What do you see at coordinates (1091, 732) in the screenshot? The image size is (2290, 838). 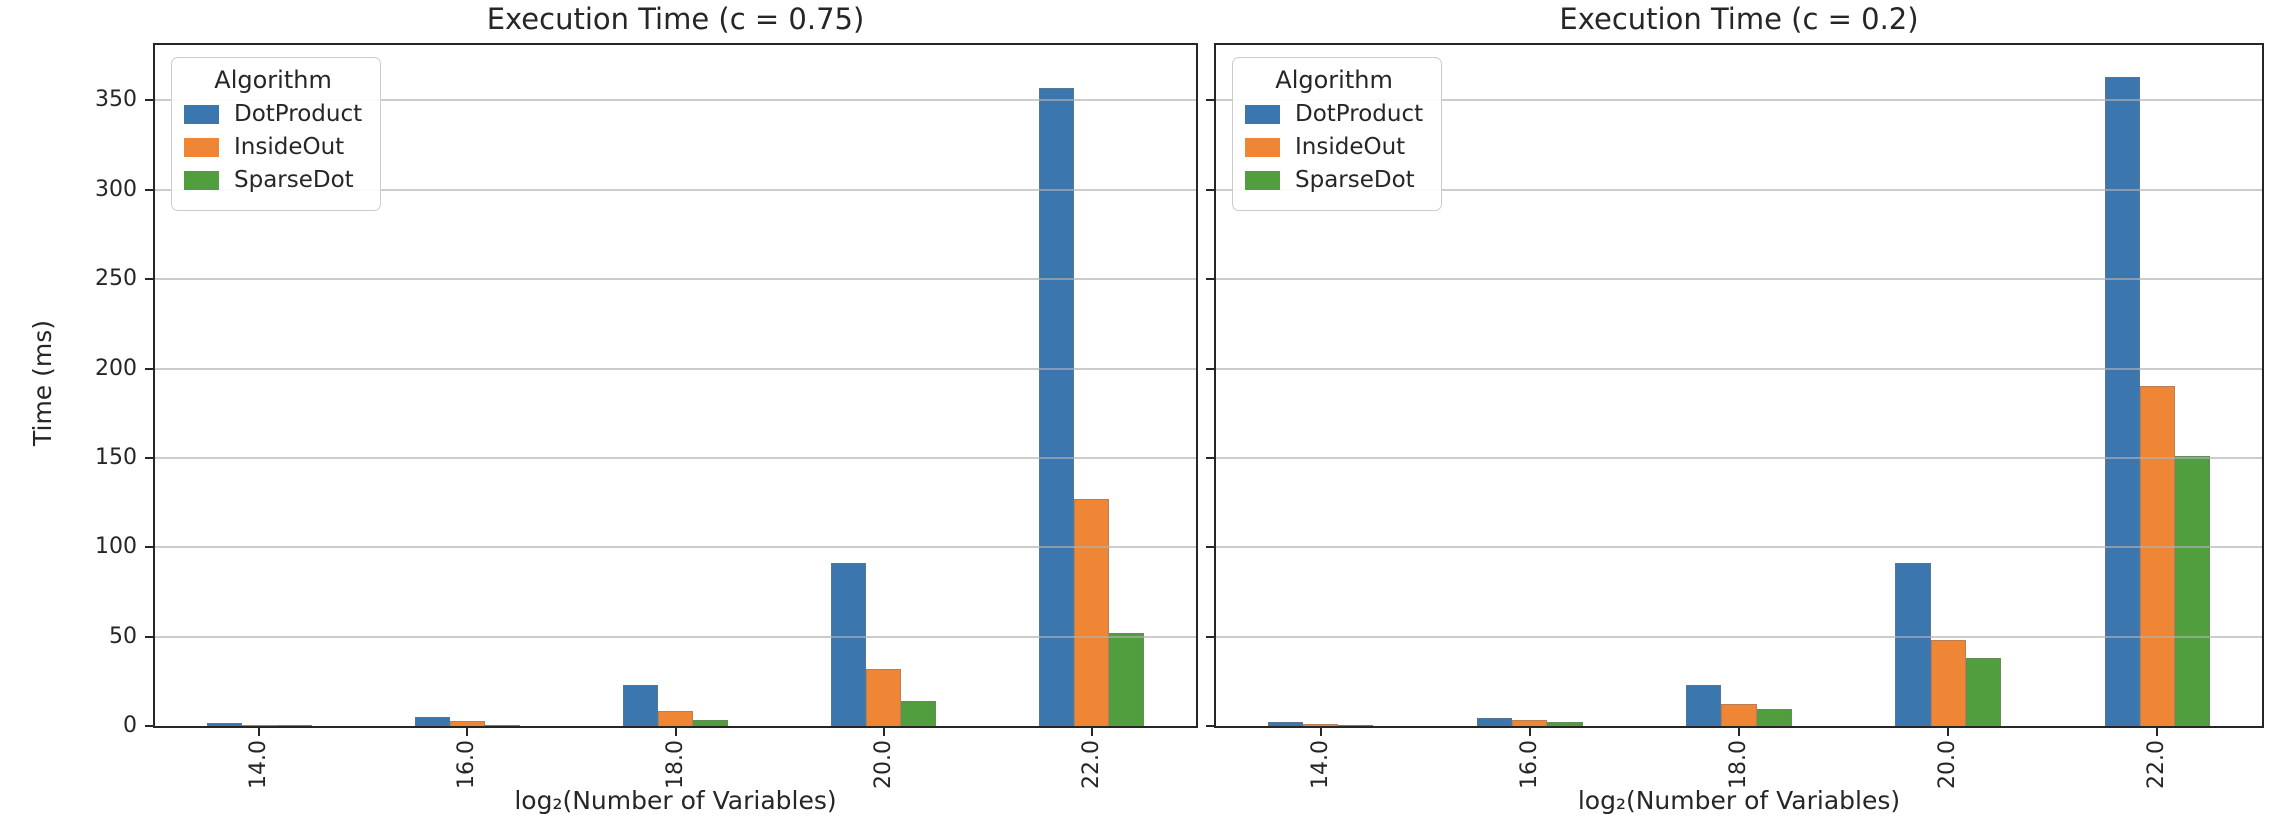 I see `x-tick-mark-22.0` at bounding box center [1091, 732].